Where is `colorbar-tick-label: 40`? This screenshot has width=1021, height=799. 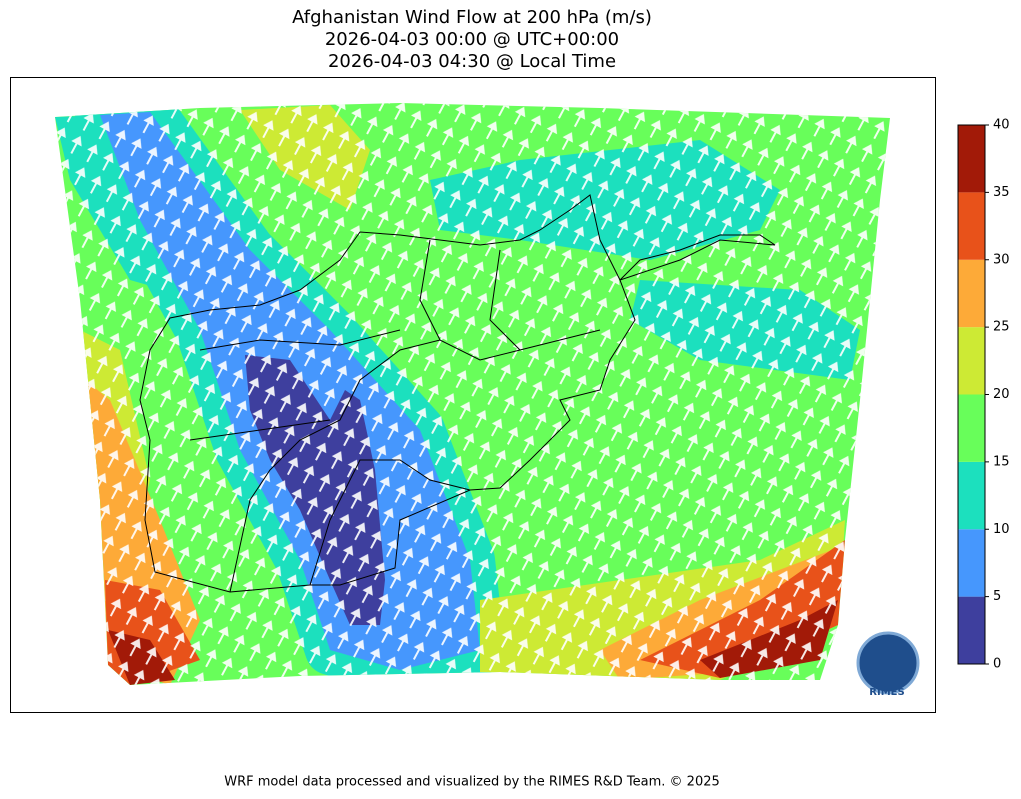
colorbar-tick-label: 40 is located at coordinates (1001, 125).